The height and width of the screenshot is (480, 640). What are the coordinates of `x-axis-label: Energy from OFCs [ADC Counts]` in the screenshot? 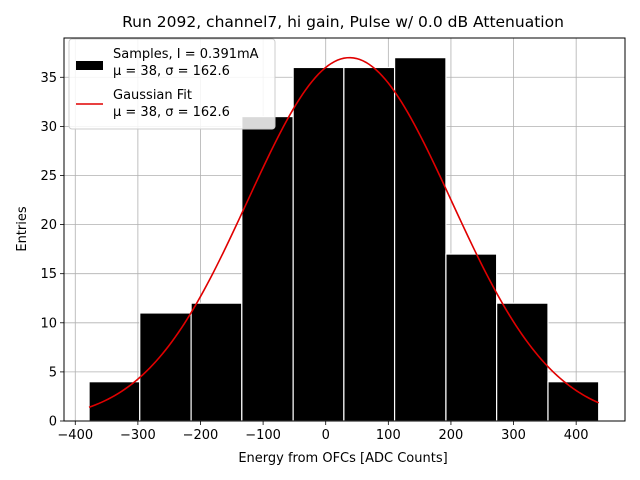 It's located at (342, 458).